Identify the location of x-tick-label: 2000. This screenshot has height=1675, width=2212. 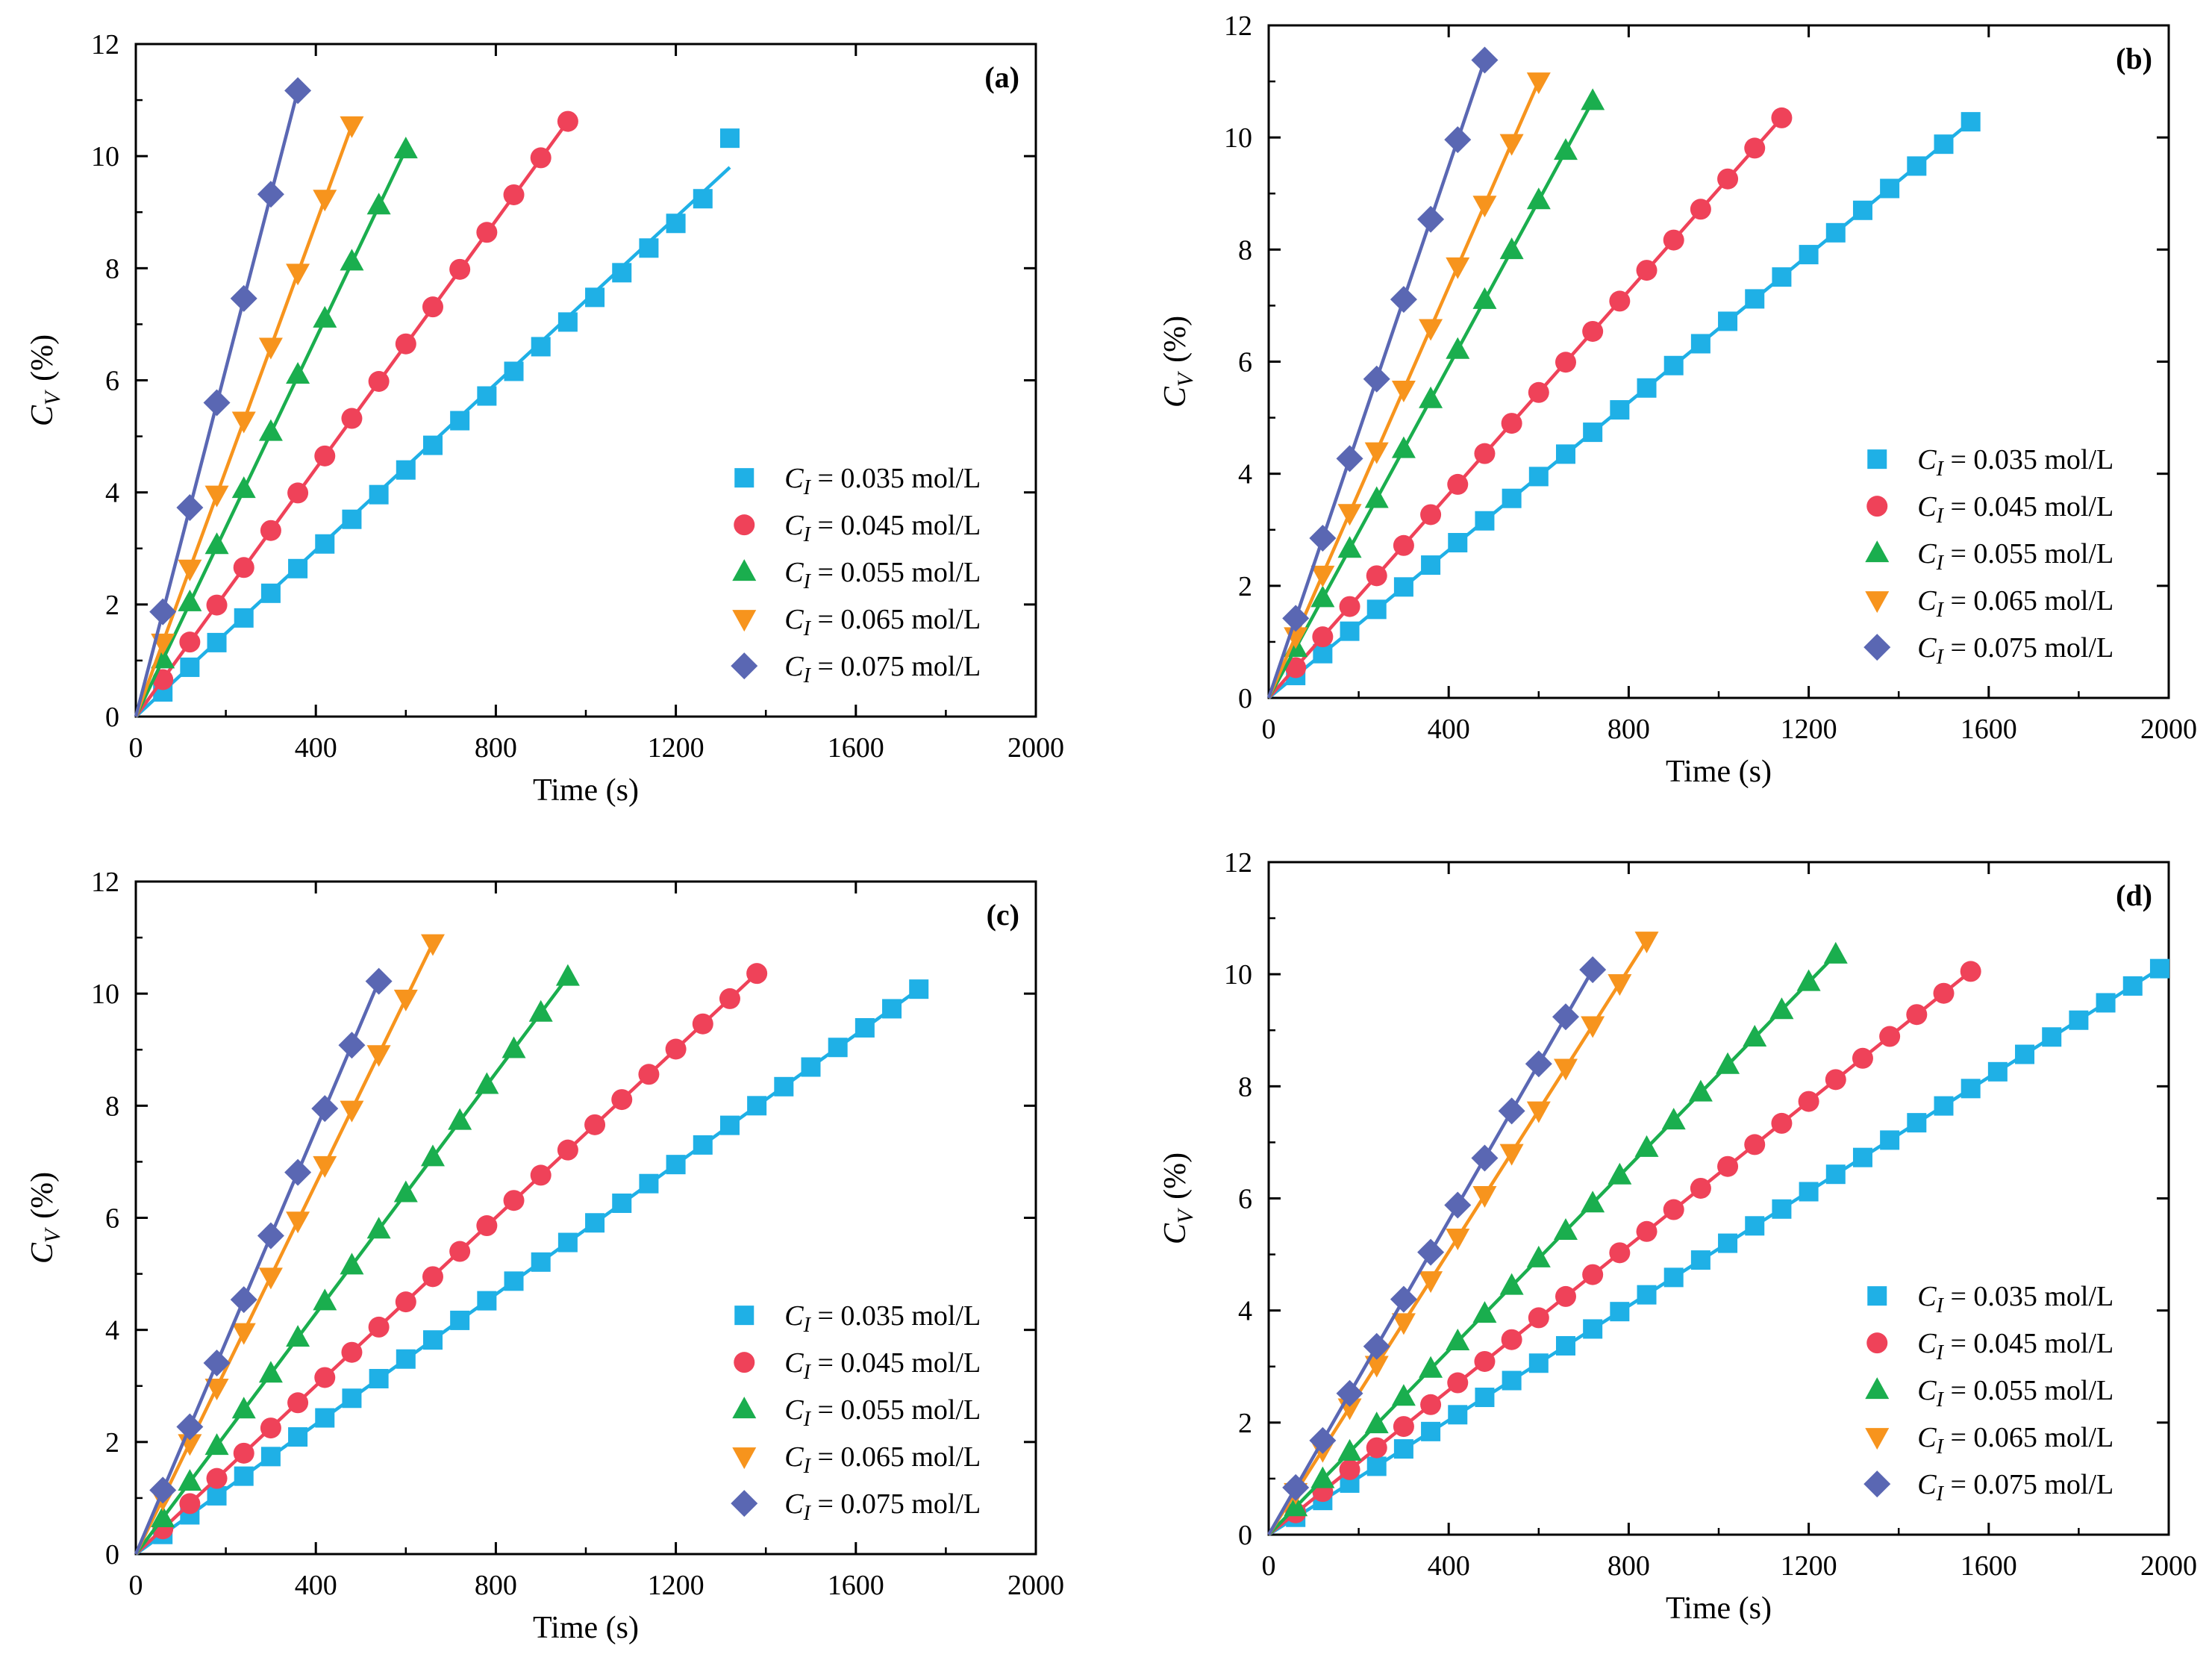
(2168, 1566).